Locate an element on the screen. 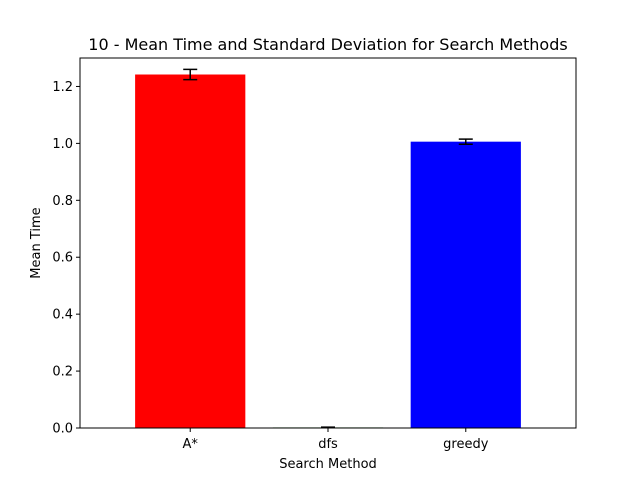 The height and width of the screenshot is (480, 640). x-tick-label: dfs is located at coordinates (328, 444).